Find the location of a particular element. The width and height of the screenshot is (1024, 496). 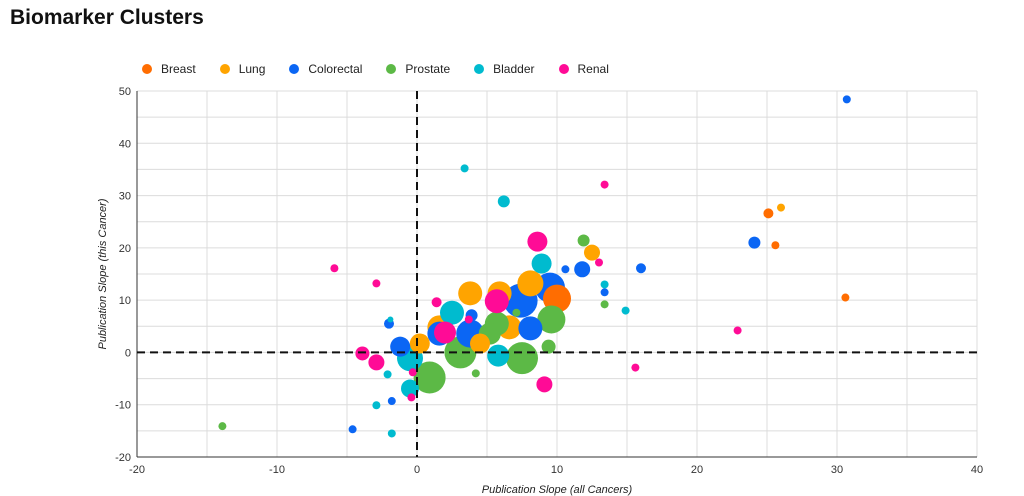

chart-title: Biomarker Clusters is located at coordinates (107, 17).